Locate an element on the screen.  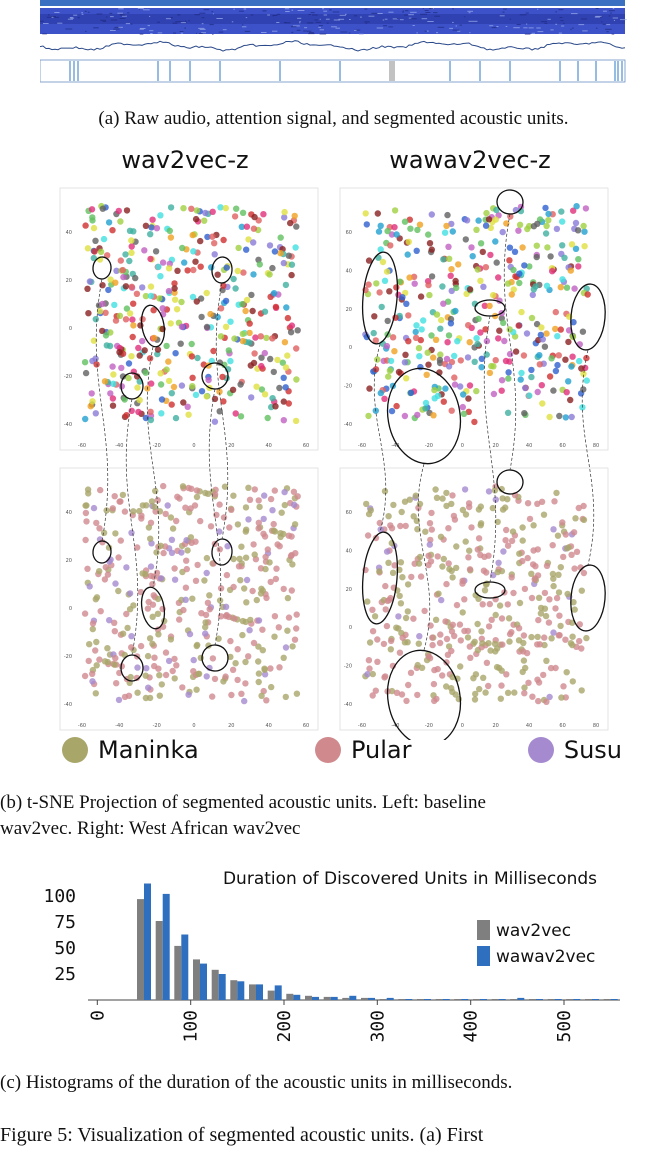
histogram-bar-wav2vec is located at coordinates (420, 999).